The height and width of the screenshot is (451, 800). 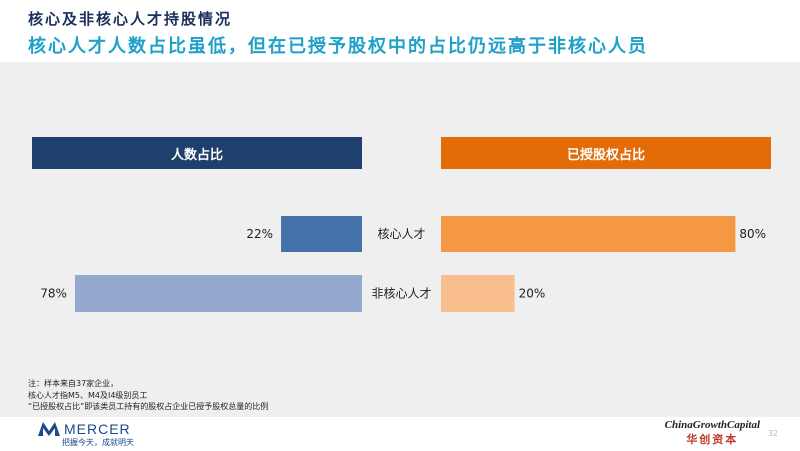 I want to click on left-column-header: 人数占比, so click(x=197, y=153).